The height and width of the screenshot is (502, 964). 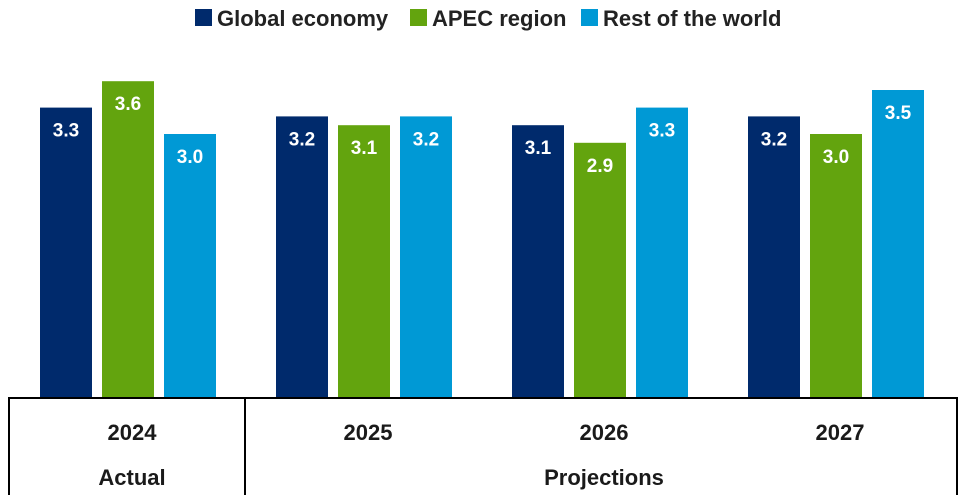 What do you see at coordinates (662, 252) in the screenshot?
I see `bar-rest-of-the-world-2026` at bounding box center [662, 252].